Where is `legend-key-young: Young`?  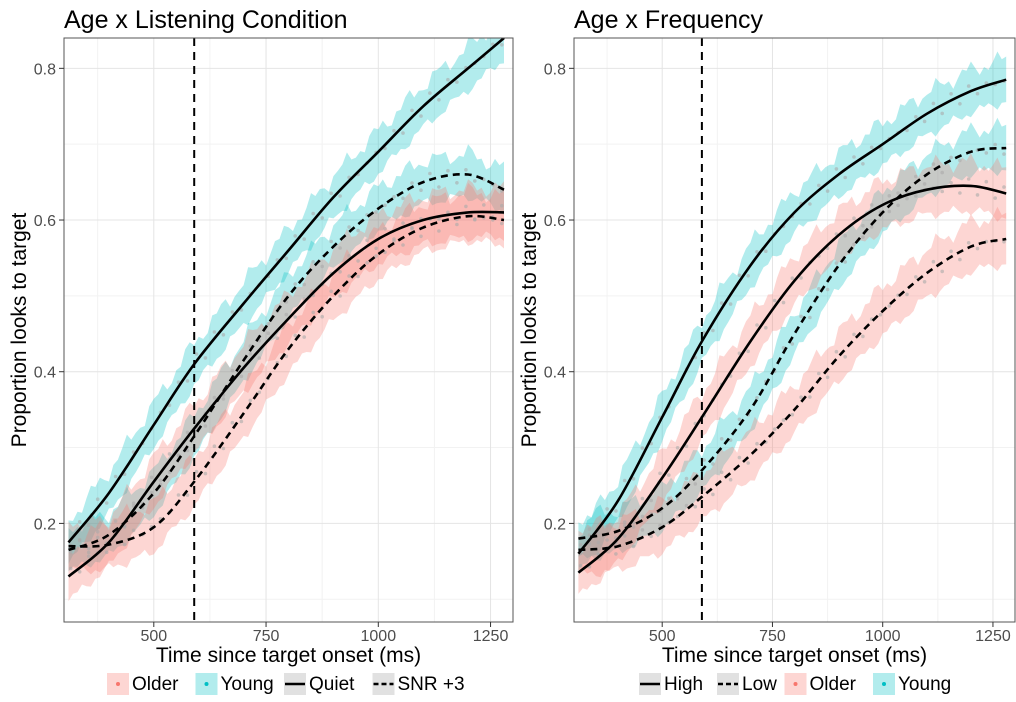 legend-key-young: Young is located at coordinates (912, 684).